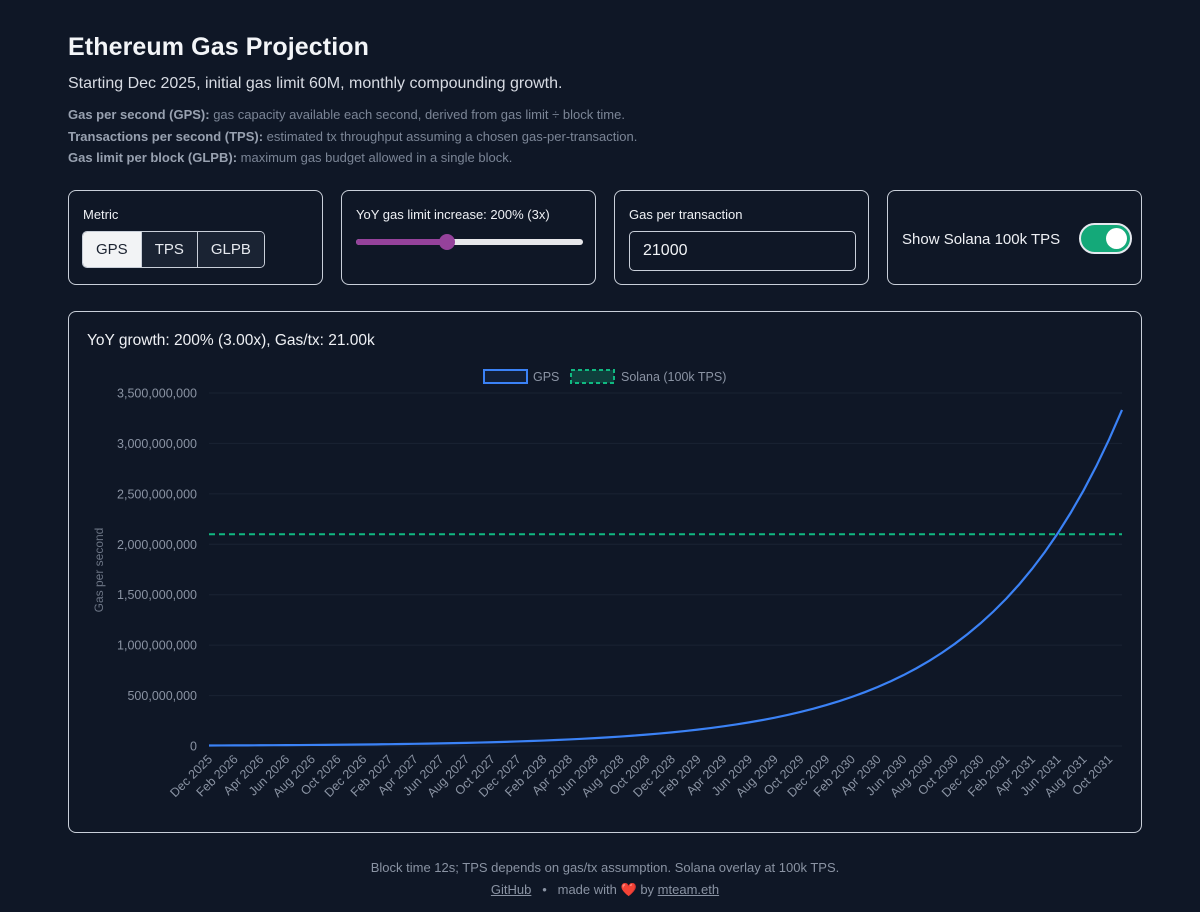 The image size is (1200, 912). I want to click on github-link: GitHub, so click(511, 889).